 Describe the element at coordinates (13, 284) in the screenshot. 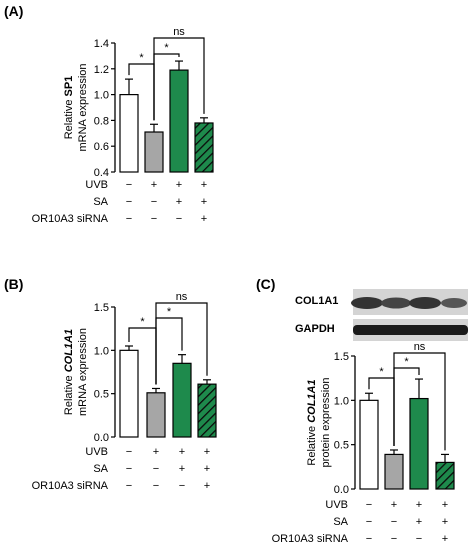

I see `panel-label-b: (B)` at that location.